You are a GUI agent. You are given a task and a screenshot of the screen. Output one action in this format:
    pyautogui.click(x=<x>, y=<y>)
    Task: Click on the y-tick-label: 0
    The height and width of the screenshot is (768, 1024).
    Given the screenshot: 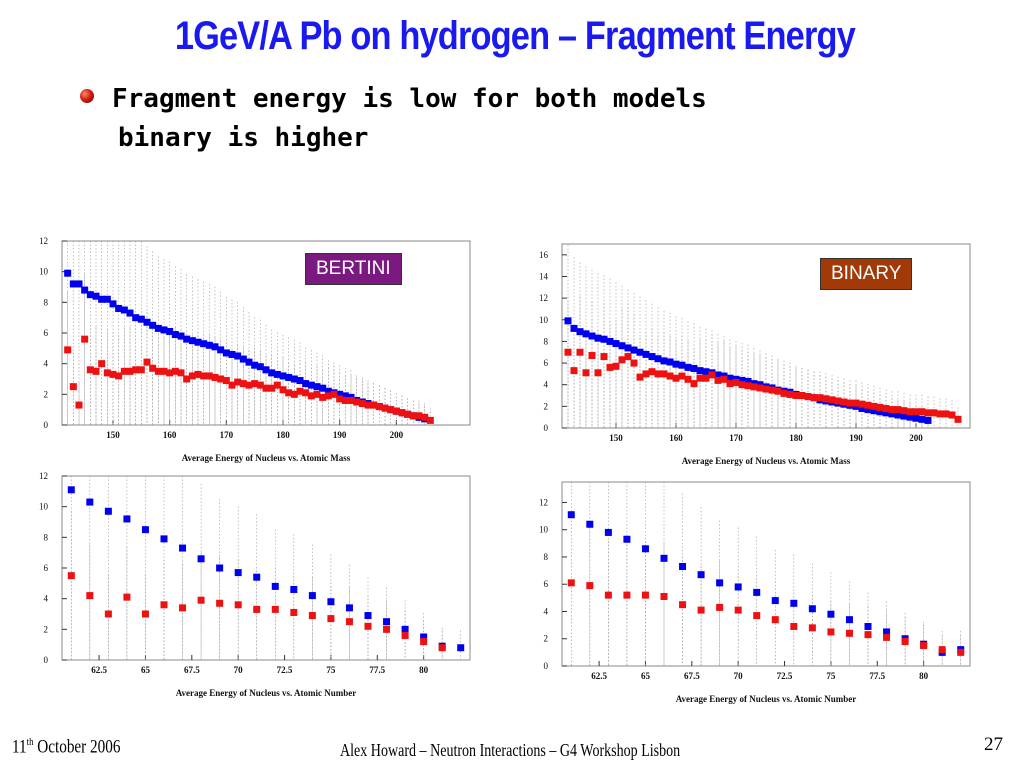 What is the action you would take?
    pyautogui.click(x=546, y=666)
    